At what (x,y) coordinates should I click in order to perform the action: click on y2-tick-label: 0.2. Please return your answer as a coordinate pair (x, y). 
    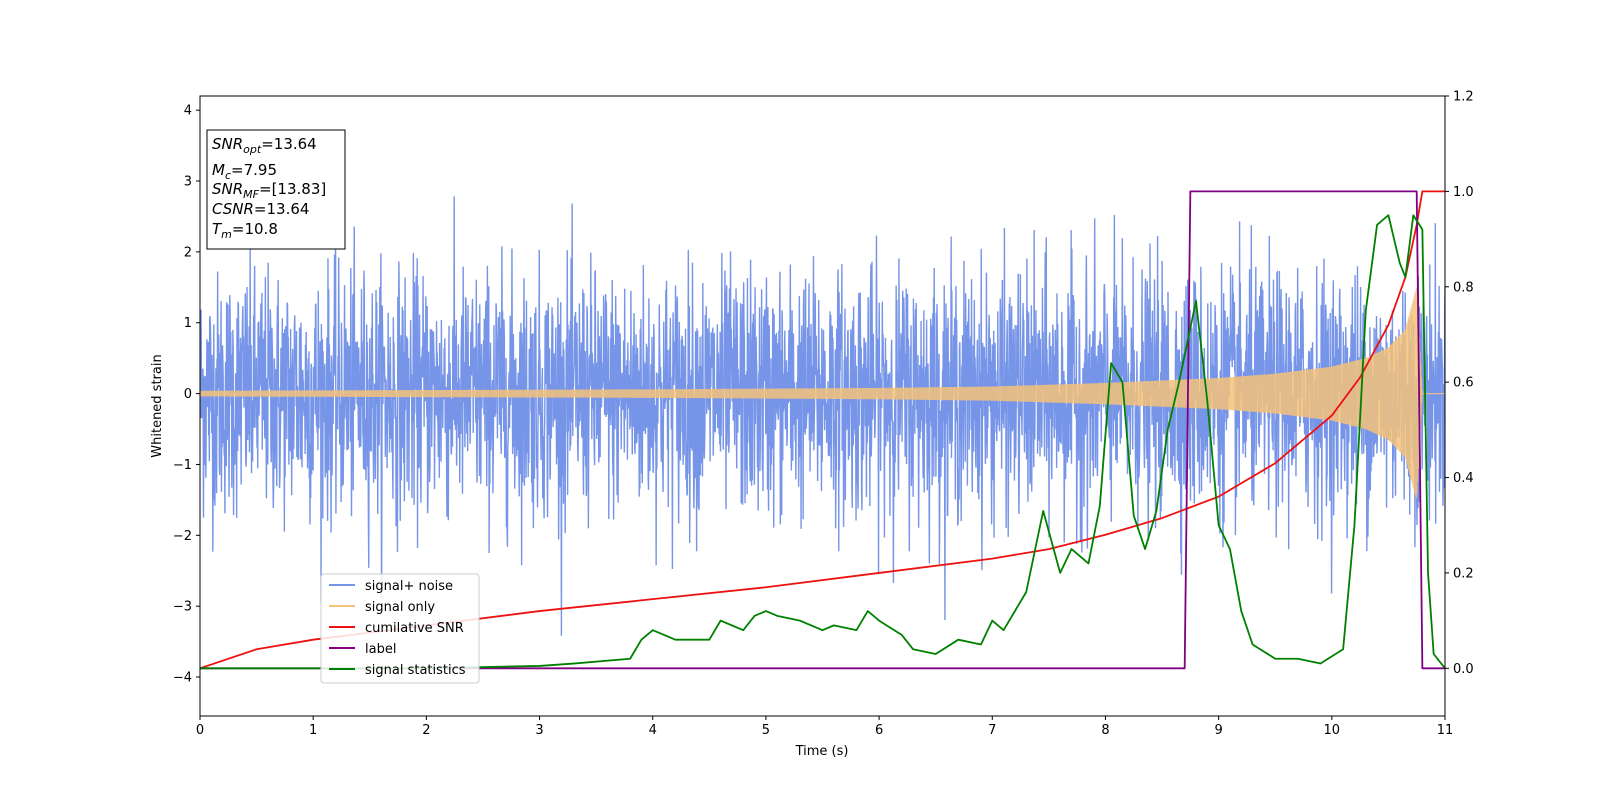
    Looking at the image, I should click on (1463, 573).